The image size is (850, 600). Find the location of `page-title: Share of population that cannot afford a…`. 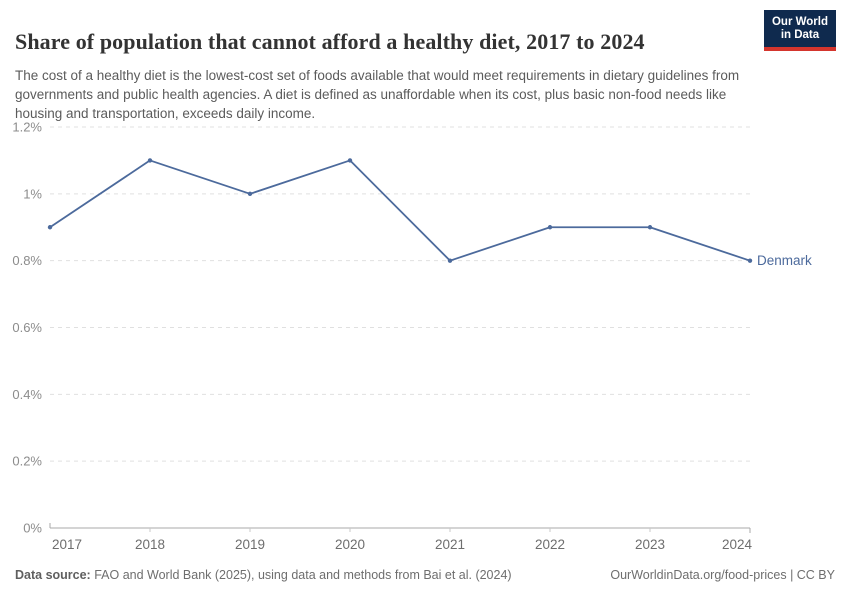

page-title: Share of population that cannot afford a… is located at coordinates (330, 41).